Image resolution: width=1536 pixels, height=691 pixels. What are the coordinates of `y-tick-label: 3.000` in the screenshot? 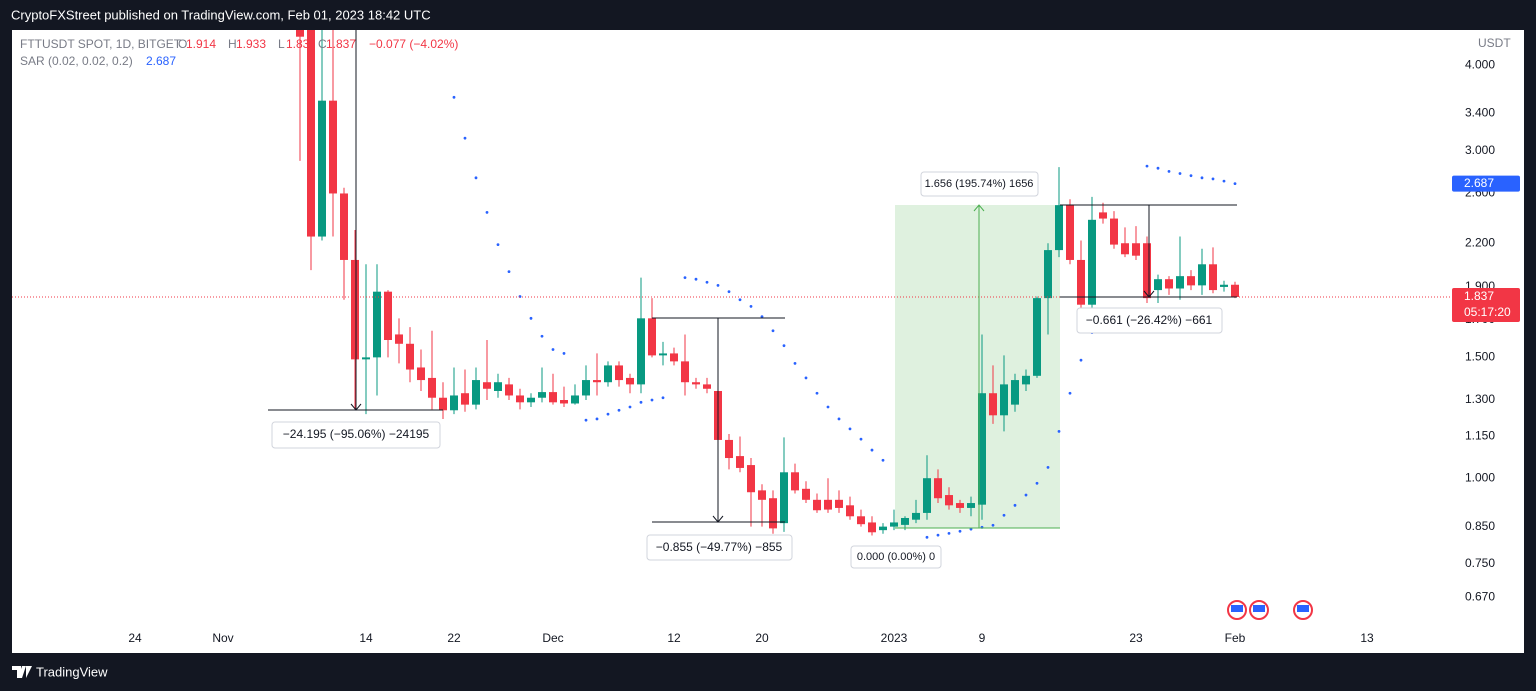 It's located at (1480, 150).